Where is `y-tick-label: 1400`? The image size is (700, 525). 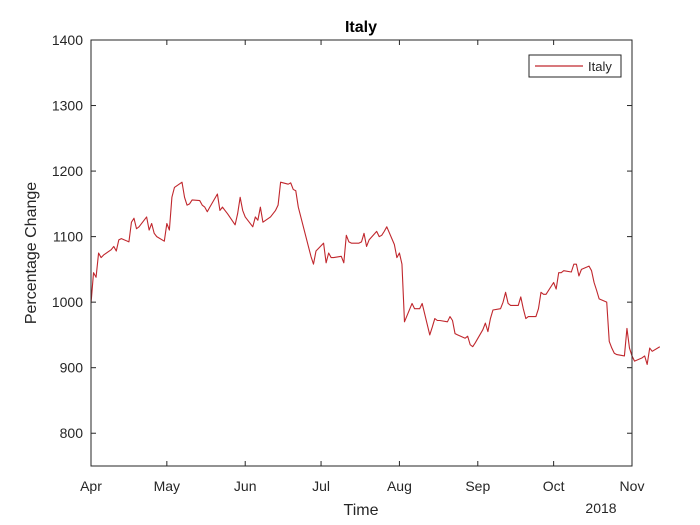
y-tick-label: 1400 is located at coordinates (67, 40).